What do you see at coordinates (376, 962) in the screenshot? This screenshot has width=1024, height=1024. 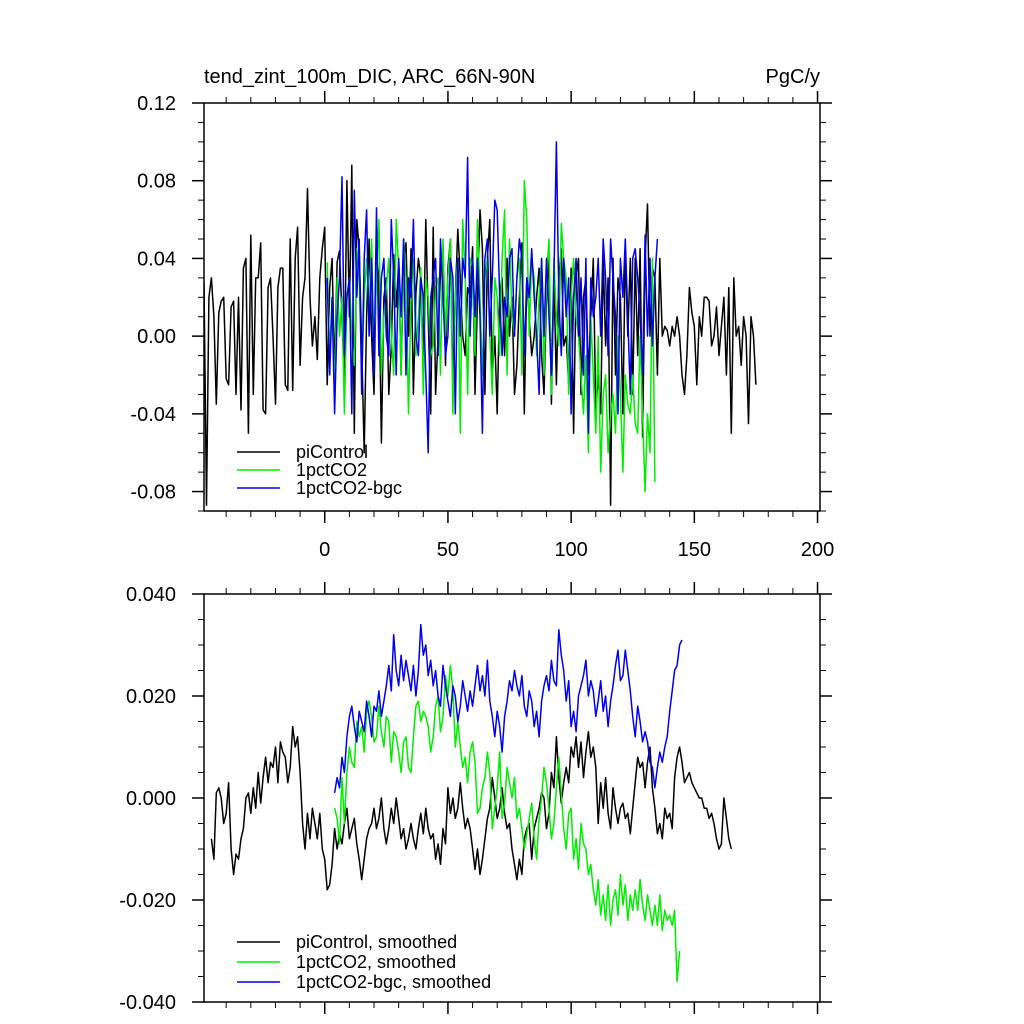 I see `legend-label-1pctco2-smoothed: 1pctCO2, smoothed` at bounding box center [376, 962].